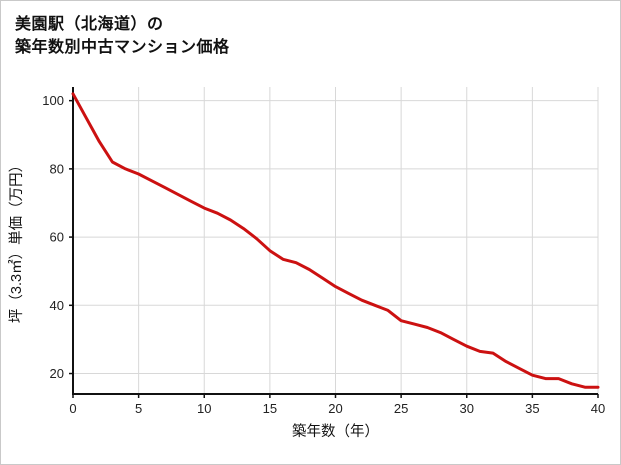 The width and height of the screenshot is (621, 465). Describe the element at coordinates (204, 408) in the screenshot. I see `x-tick-label: 10` at that location.